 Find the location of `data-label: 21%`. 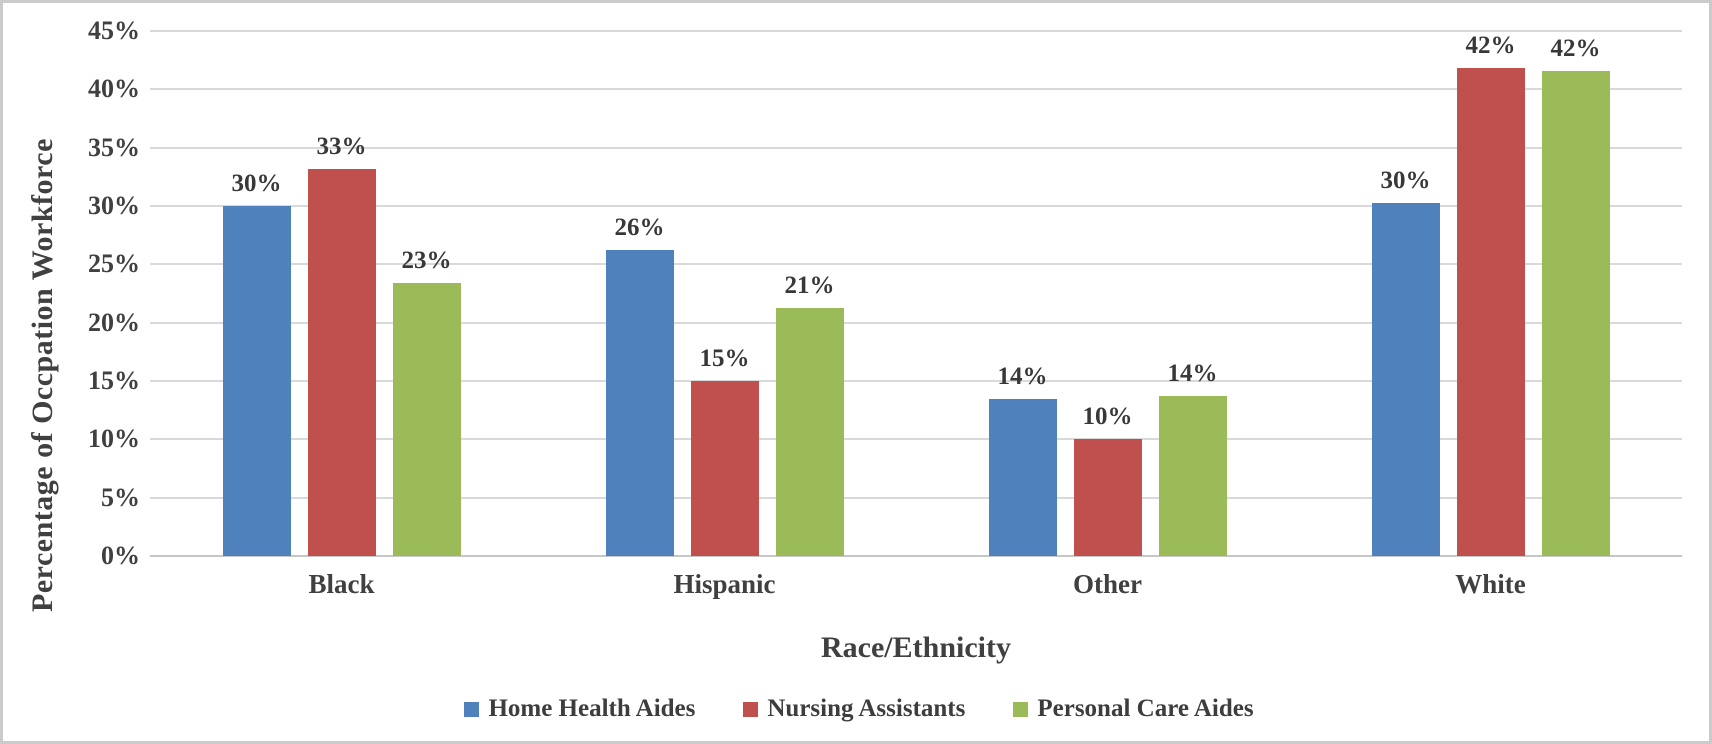

data-label: 21% is located at coordinates (809, 285).